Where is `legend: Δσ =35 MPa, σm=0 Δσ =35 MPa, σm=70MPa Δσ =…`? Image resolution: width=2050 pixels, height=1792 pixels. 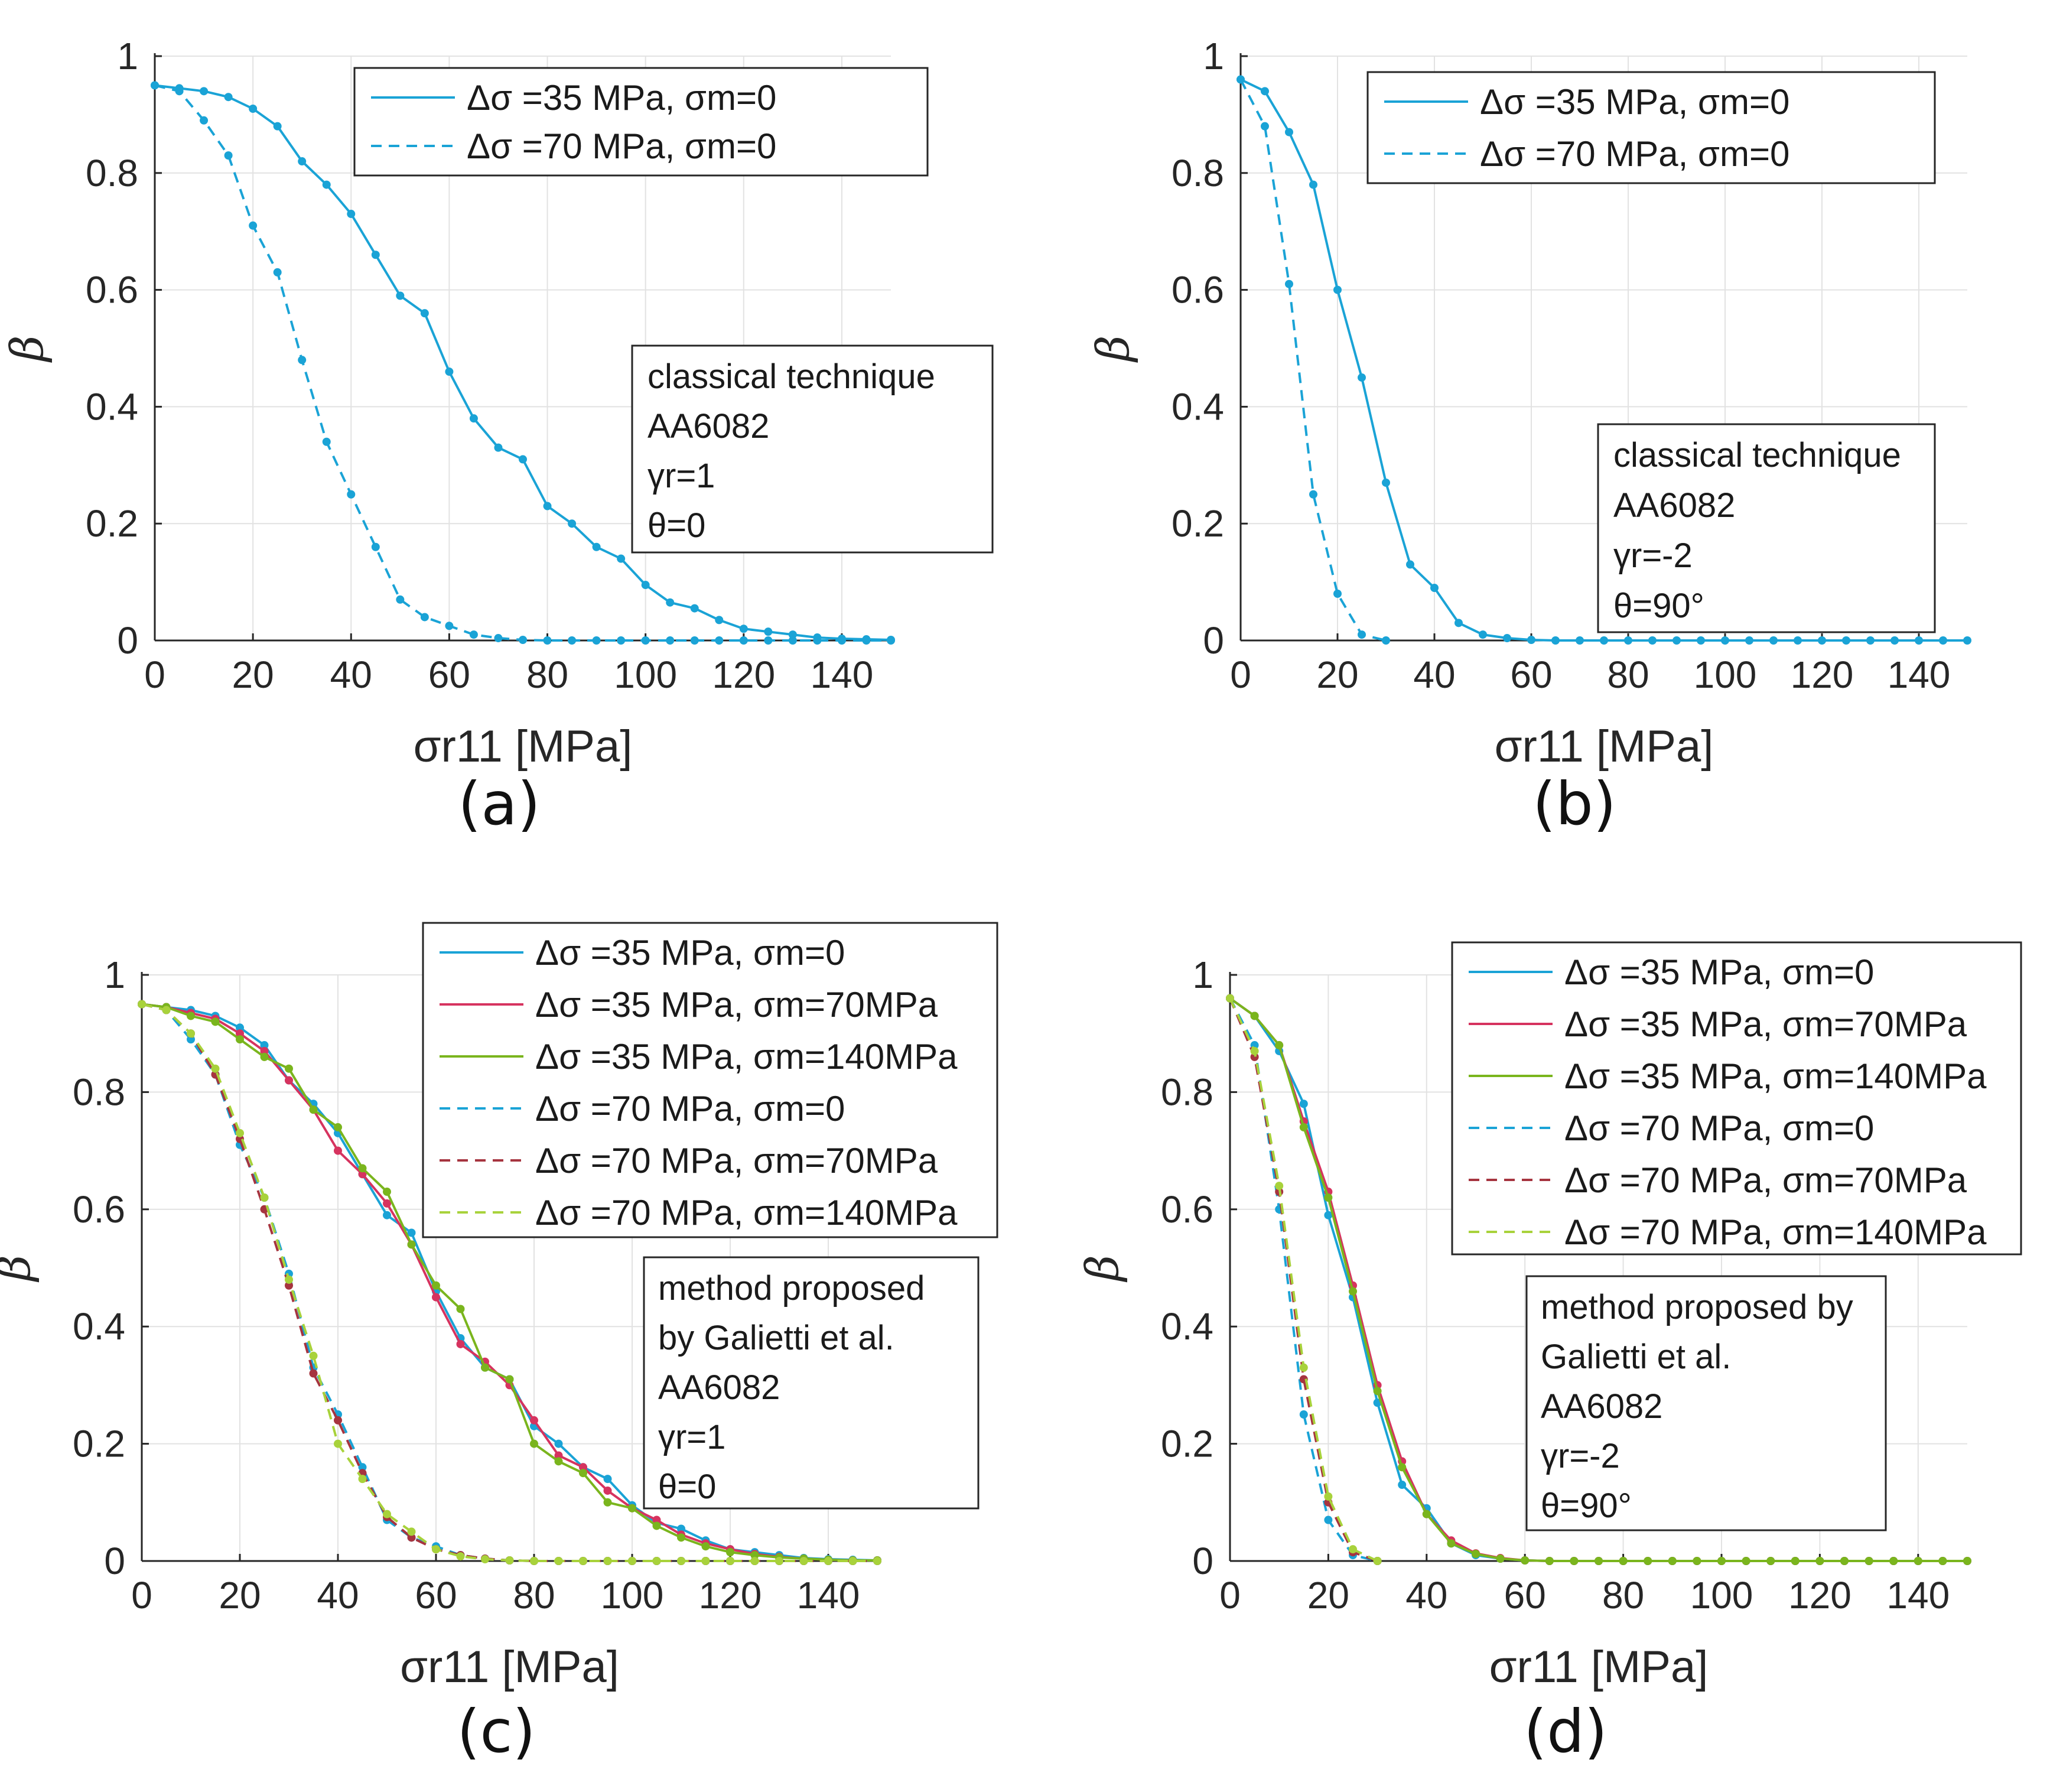 legend: Δσ =35 MPa, σm=0 Δσ =35 MPa, σm=70MPa Δσ =… is located at coordinates (710, 1080).